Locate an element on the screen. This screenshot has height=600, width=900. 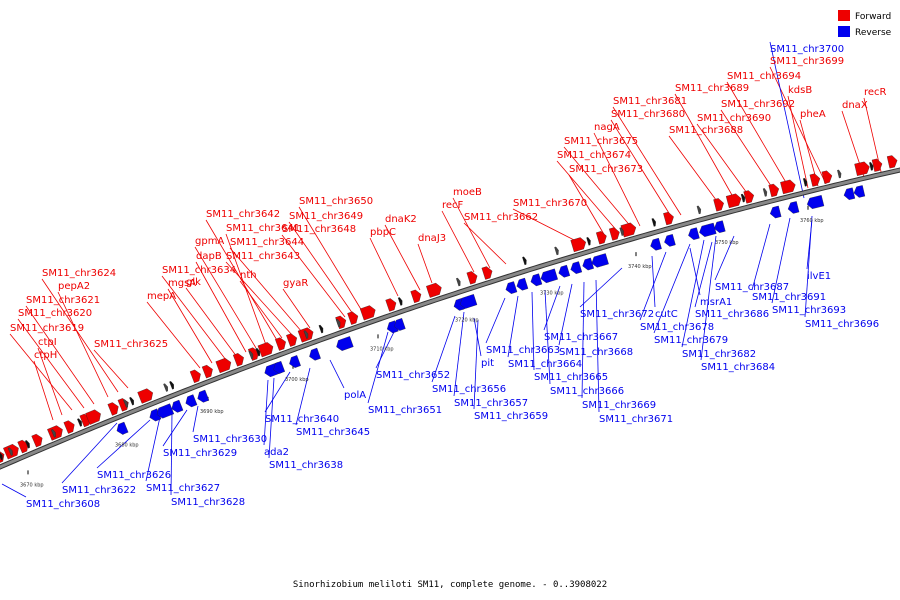
forward-gene-label: kdsB is located at coordinates (800, 90).